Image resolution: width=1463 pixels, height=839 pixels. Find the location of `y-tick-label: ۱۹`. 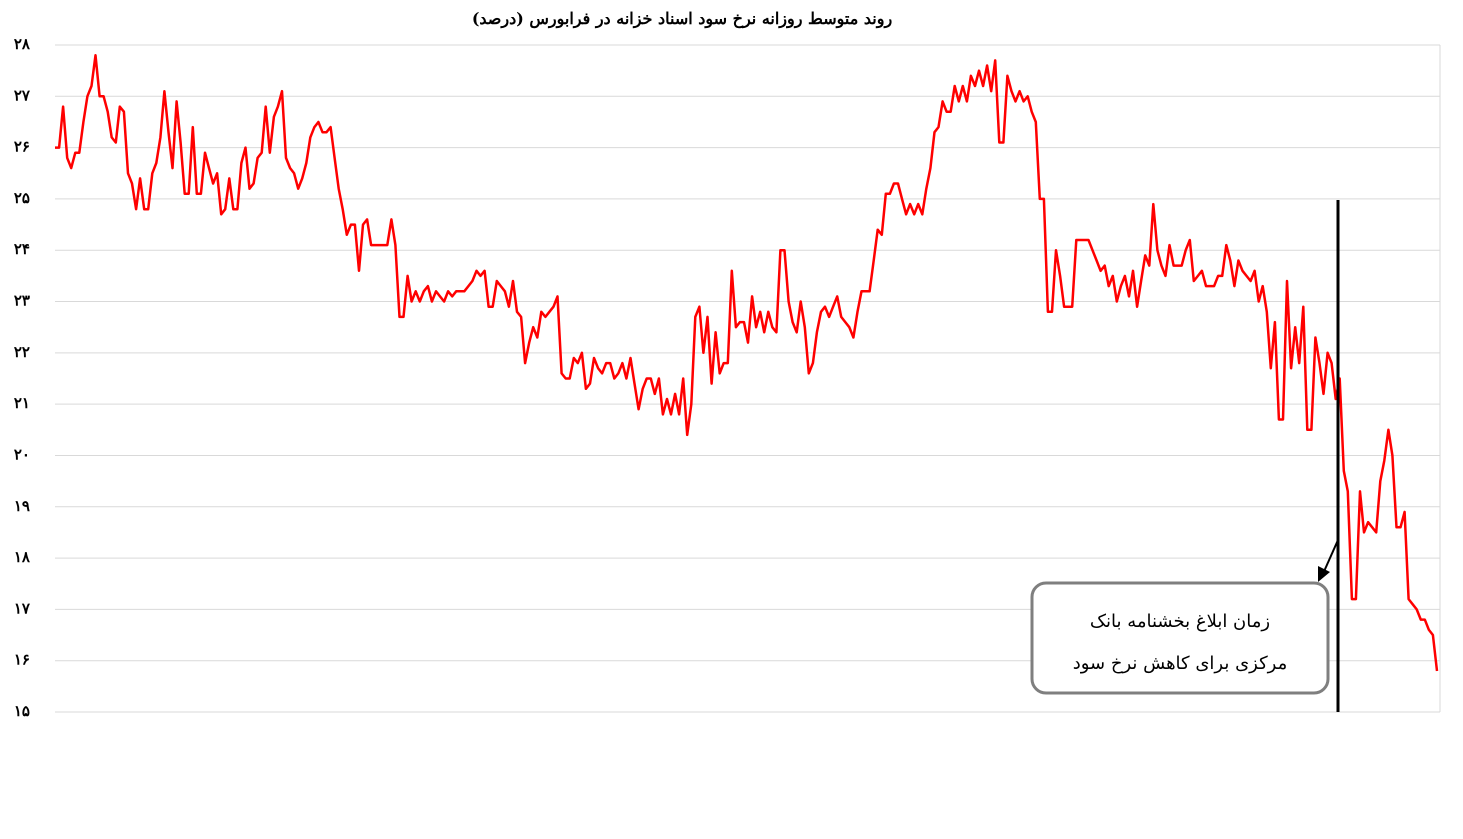

y-tick-label: ۱۹ is located at coordinates (22, 506).